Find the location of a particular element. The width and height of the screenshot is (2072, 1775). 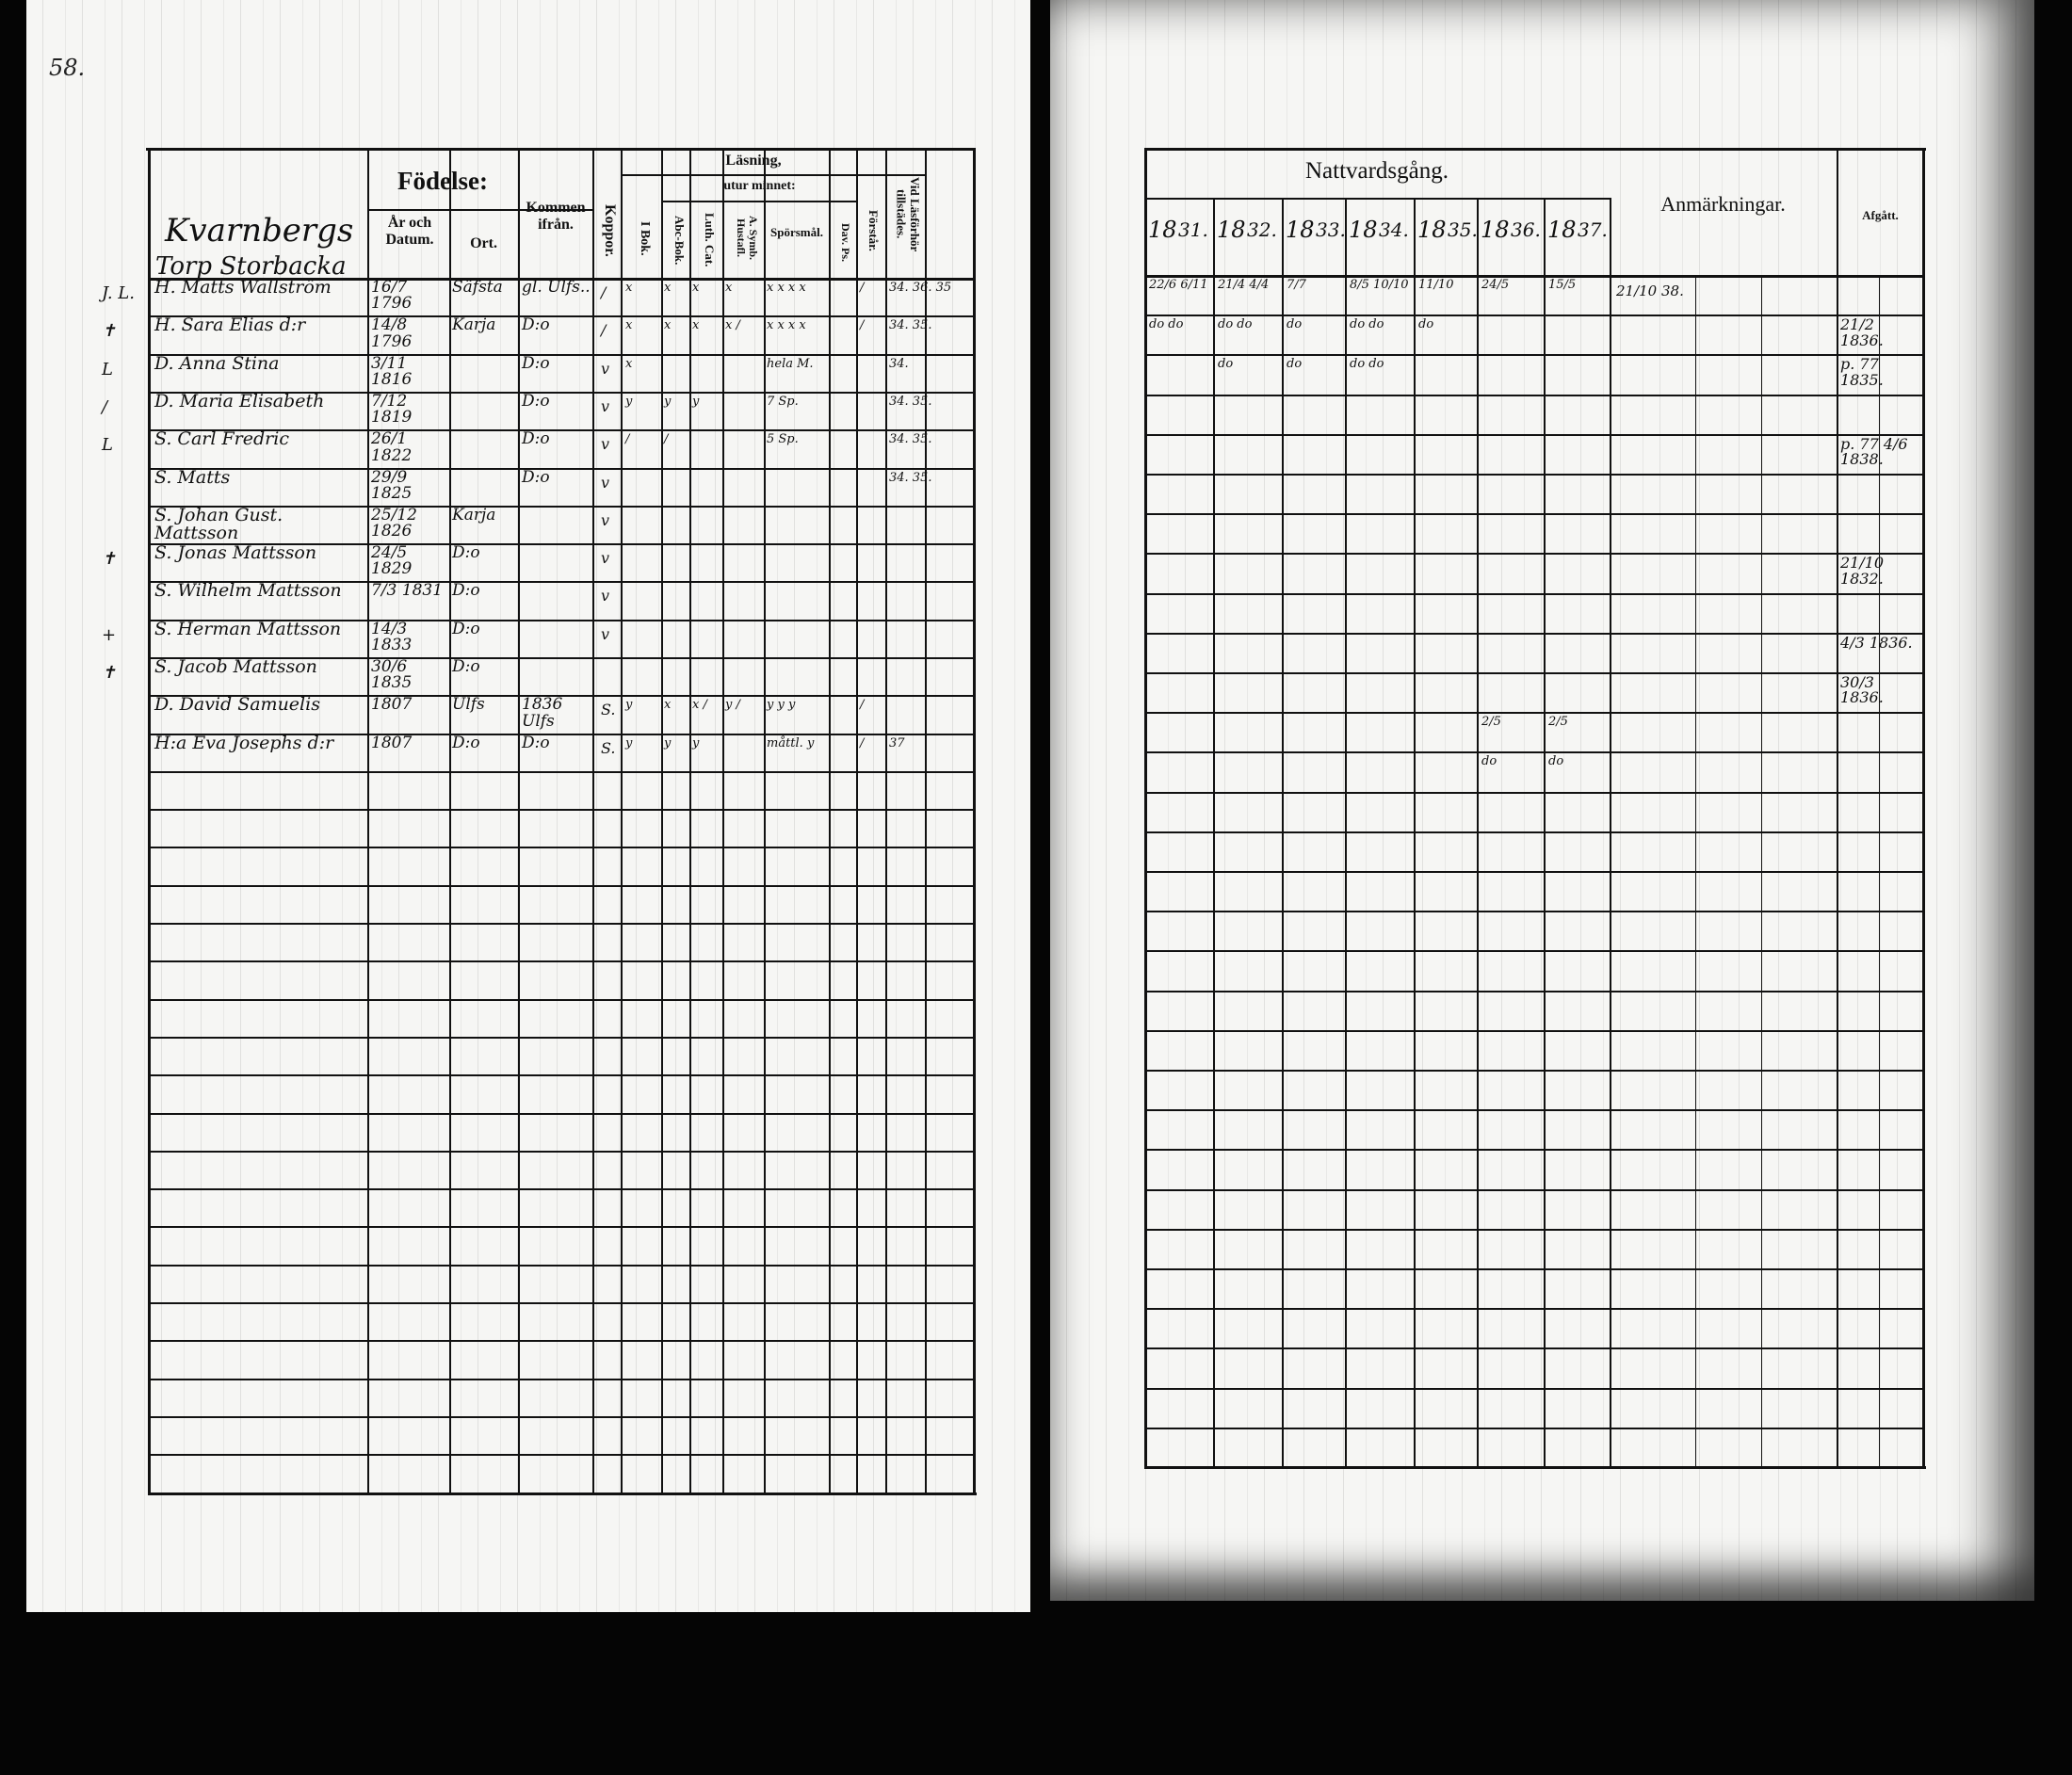

reading-mark-abc: x is located at coordinates (668, 705).